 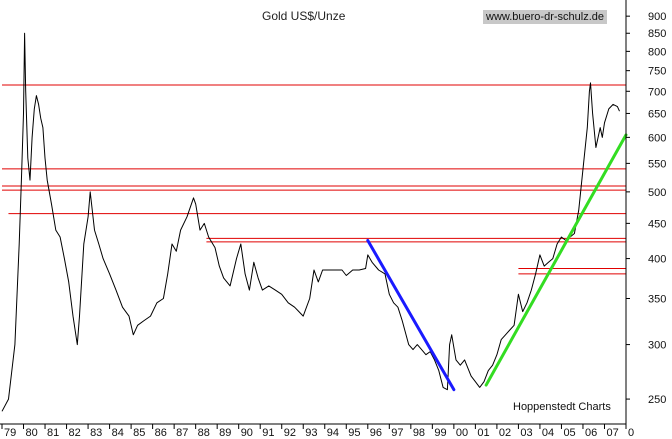 What do you see at coordinates (376, 433) in the screenshot?
I see `x-tick-label: 96` at bounding box center [376, 433].